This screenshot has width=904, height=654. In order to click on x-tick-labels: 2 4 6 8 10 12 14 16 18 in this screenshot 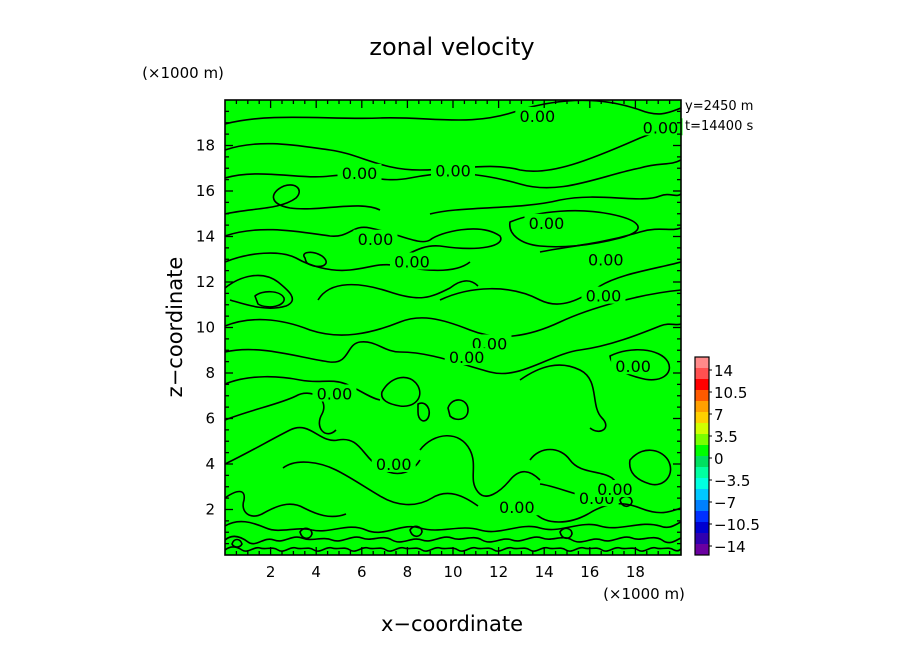, I will do `click(455, 572)`.